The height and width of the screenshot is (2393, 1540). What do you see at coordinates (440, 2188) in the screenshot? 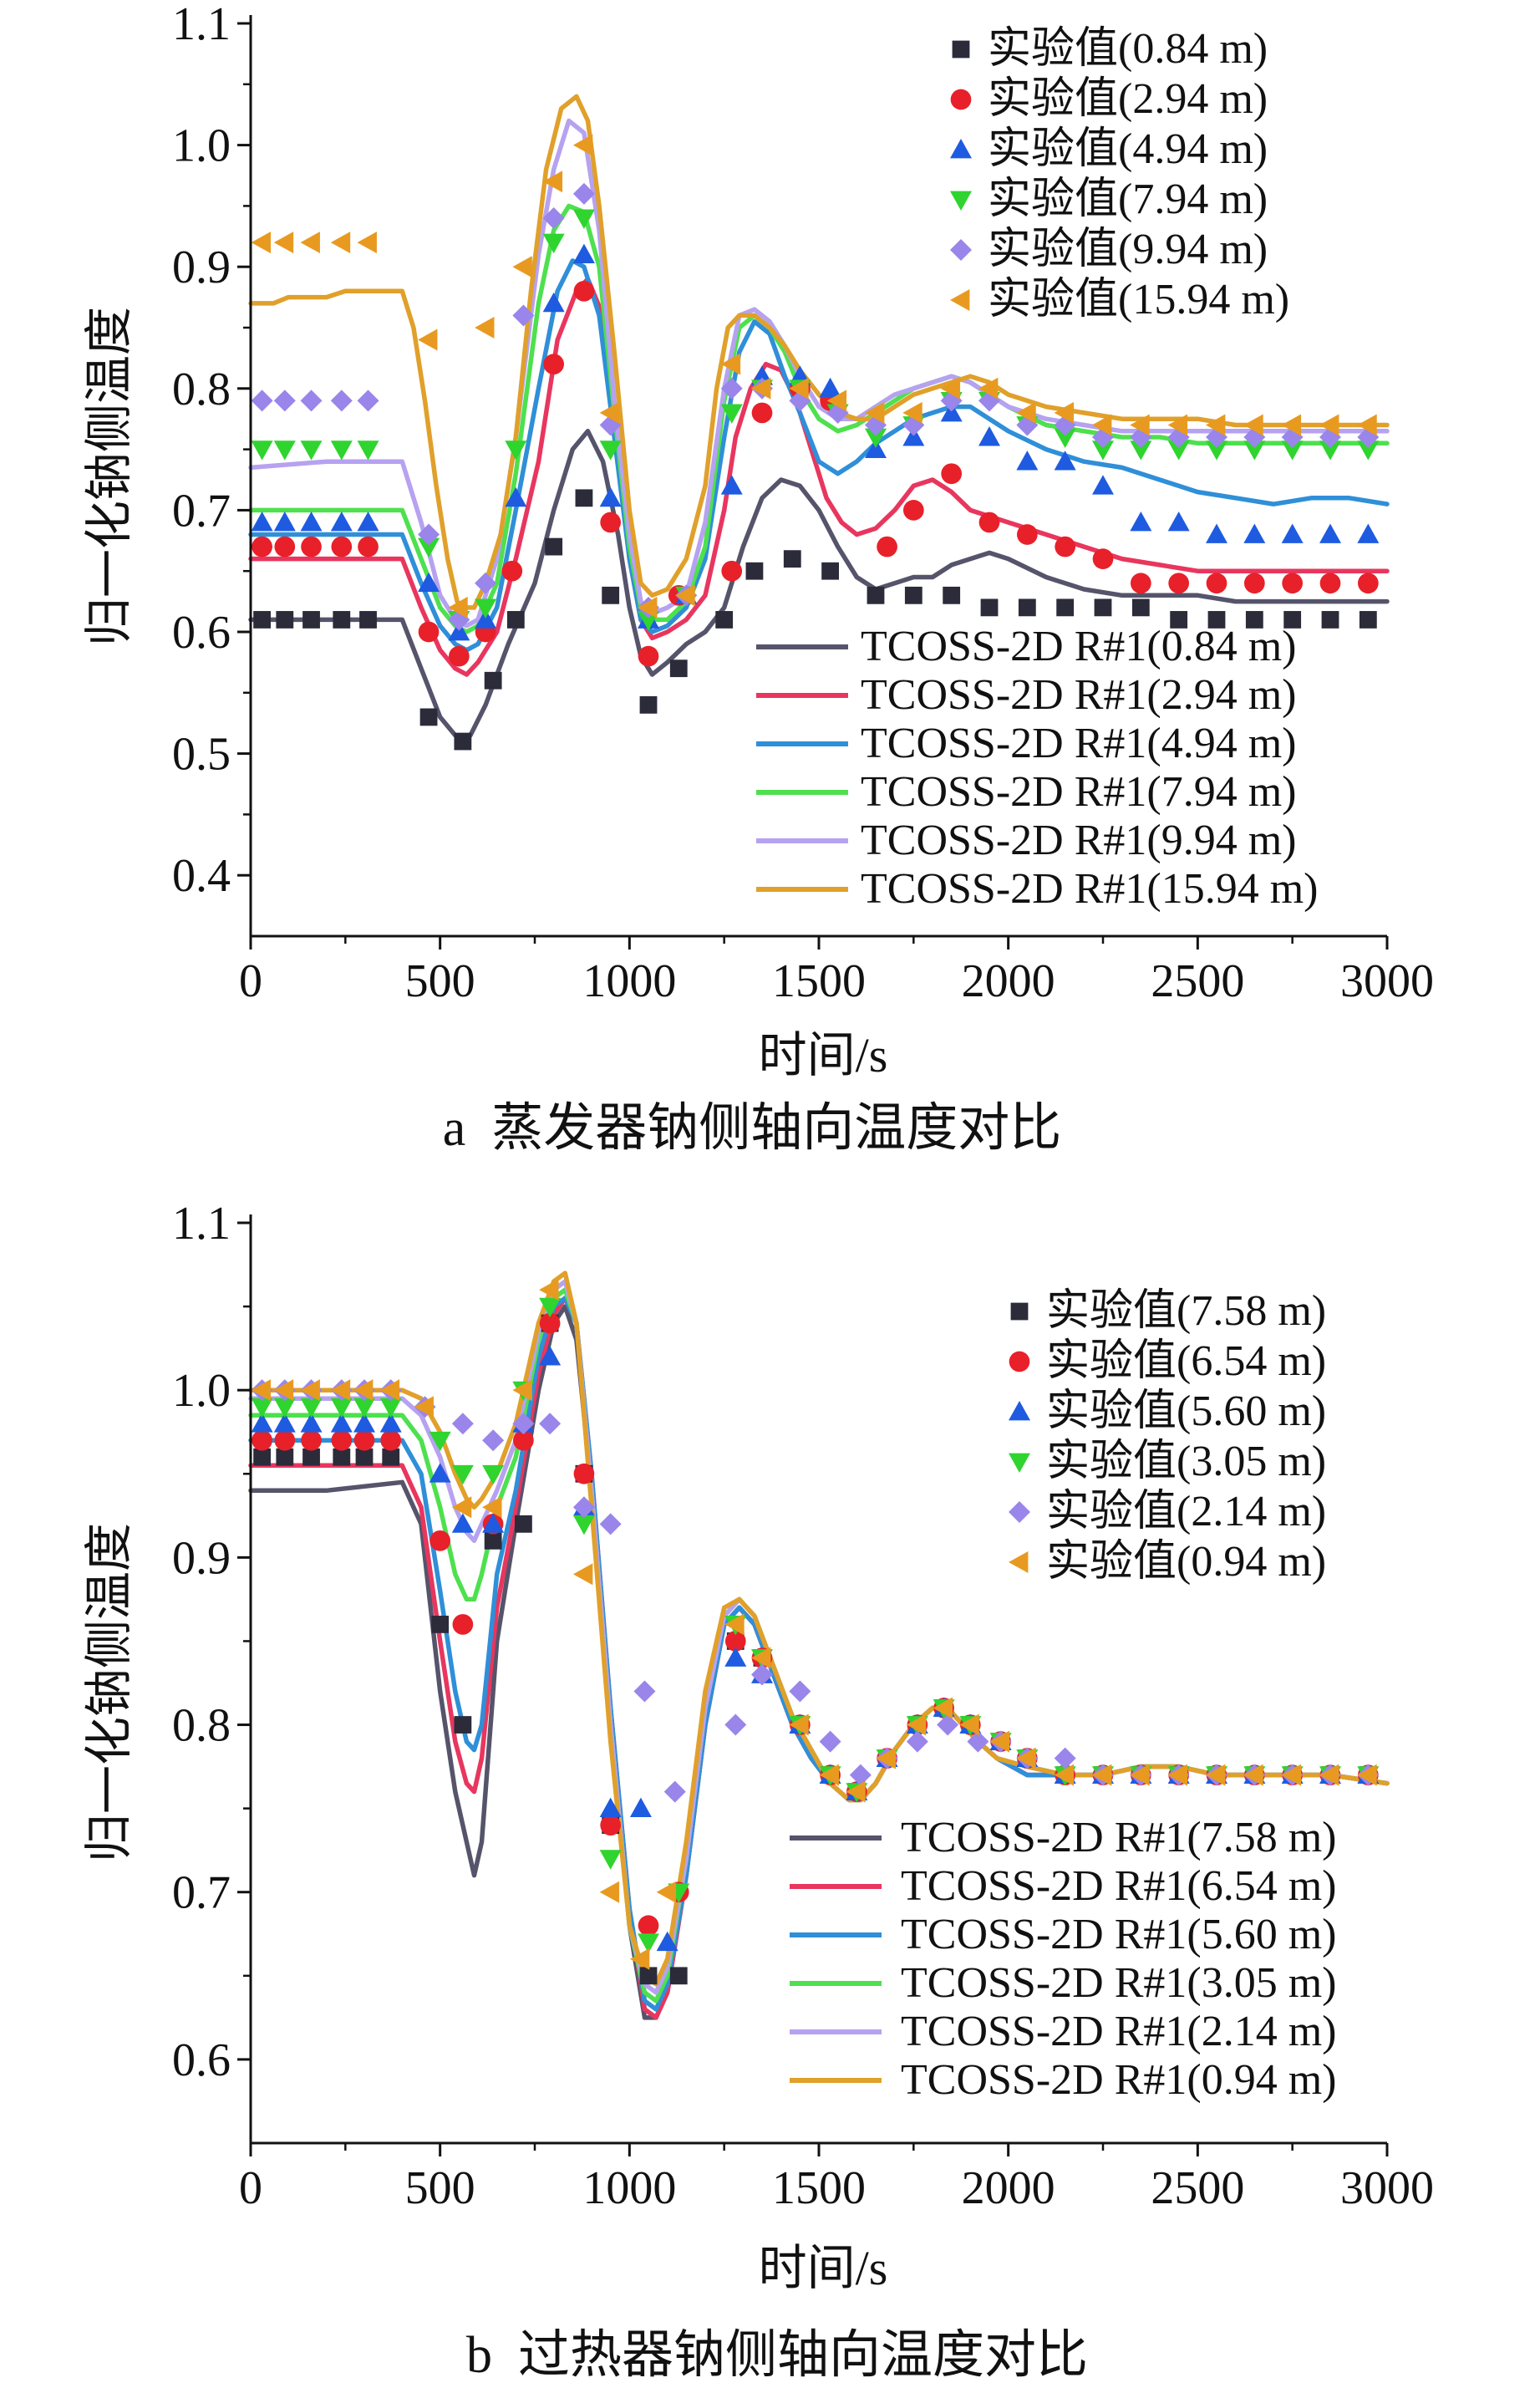
I see `x-tick-label: 500` at bounding box center [440, 2188].